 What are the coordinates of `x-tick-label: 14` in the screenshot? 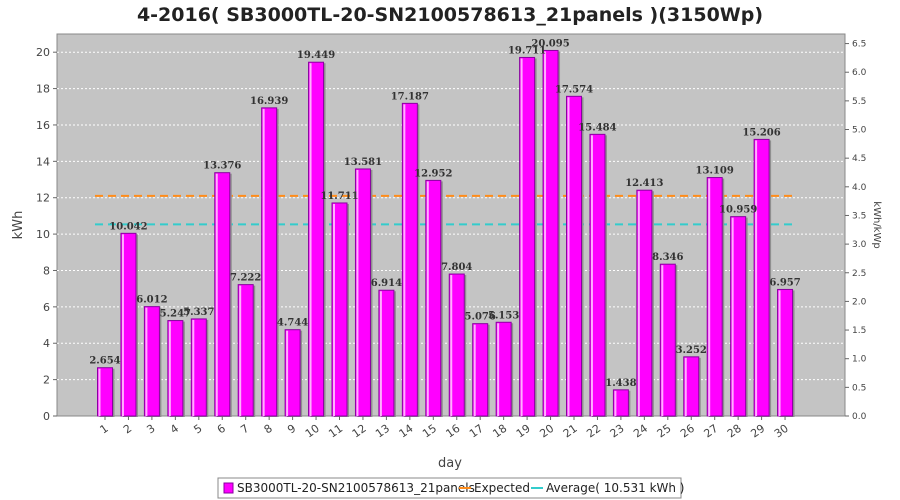 It's located at (406, 431).